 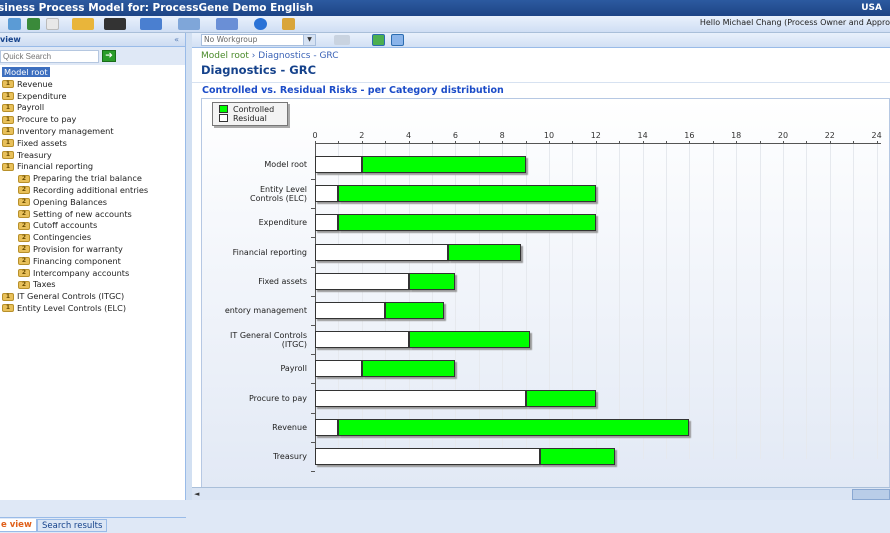 What do you see at coordinates (151, 24) in the screenshot?
I see `reports-chart-icon` at bounding box center [151, 24].